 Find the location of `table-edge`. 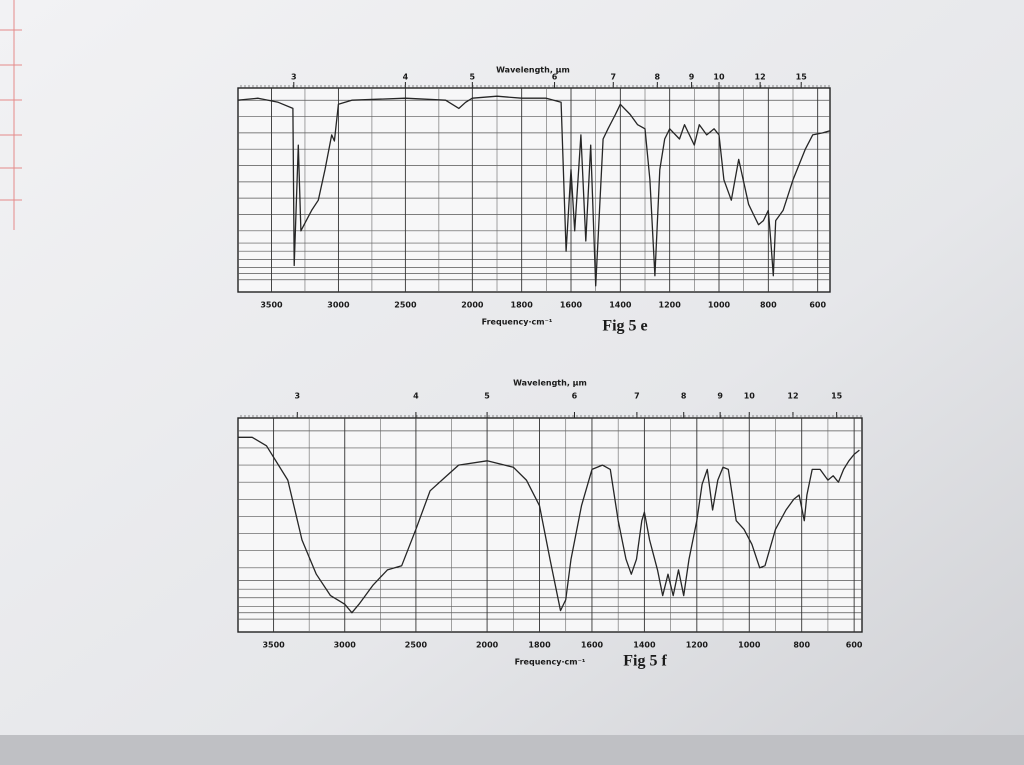

table-edge is located at coordinates (512, 750).